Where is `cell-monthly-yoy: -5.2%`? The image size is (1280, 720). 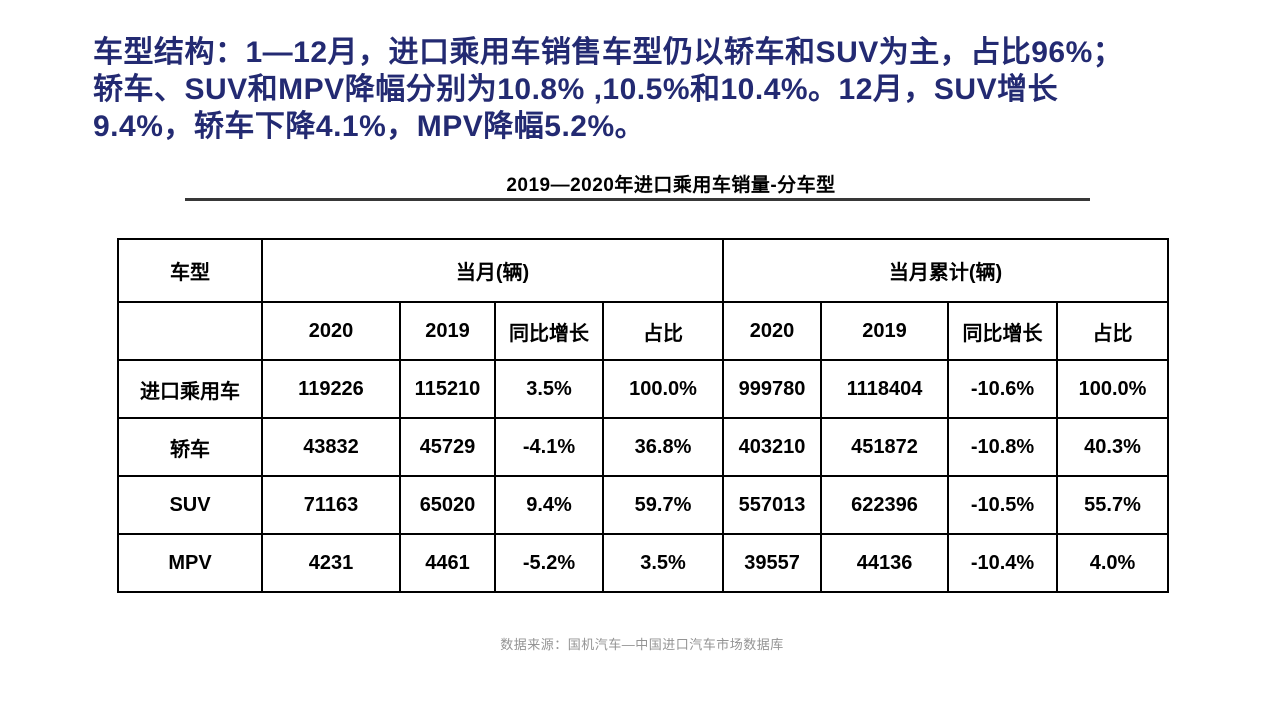
cell-monthly-yoy: -5.2% is located at coordinates (549, 563).